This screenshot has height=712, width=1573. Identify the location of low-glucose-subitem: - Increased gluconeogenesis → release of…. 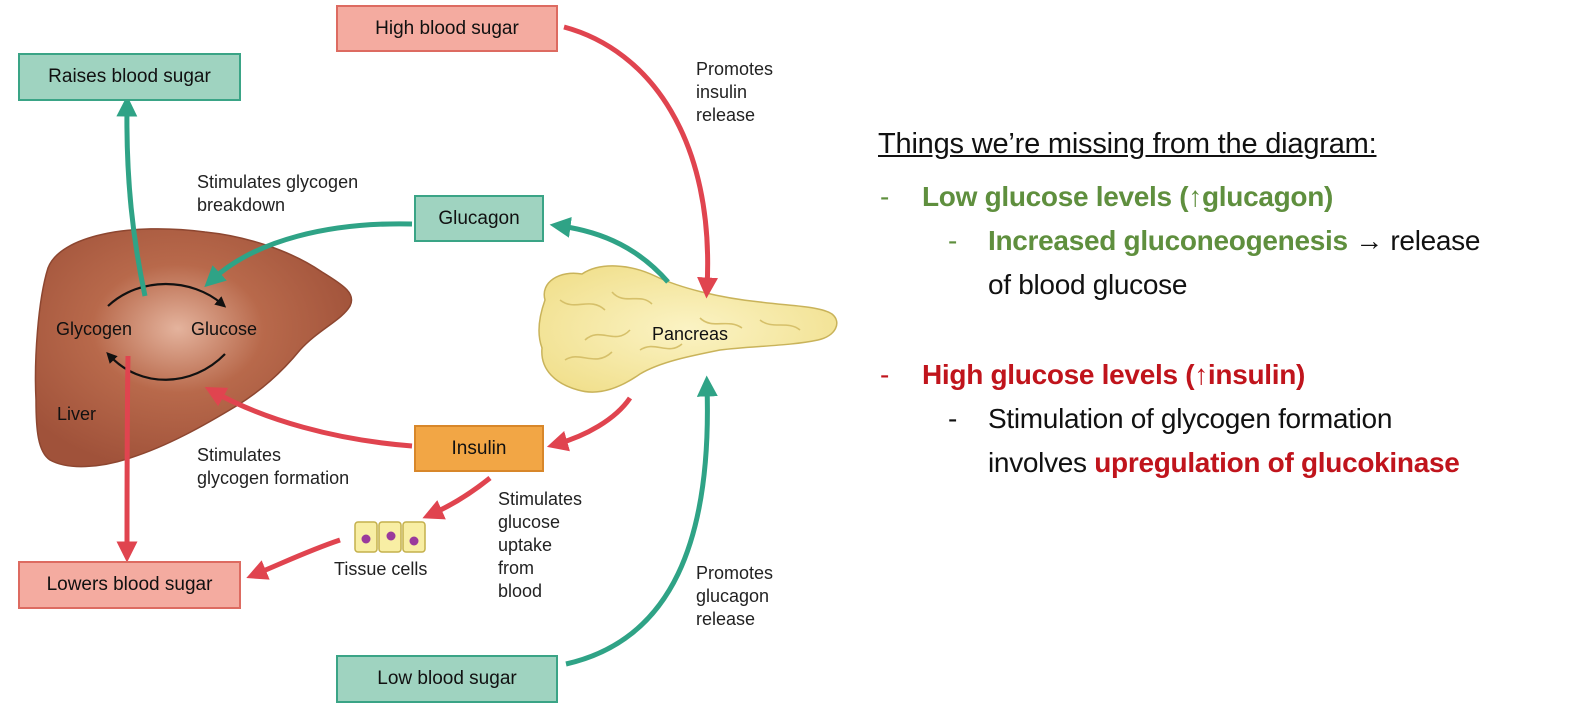
(1223, 263).